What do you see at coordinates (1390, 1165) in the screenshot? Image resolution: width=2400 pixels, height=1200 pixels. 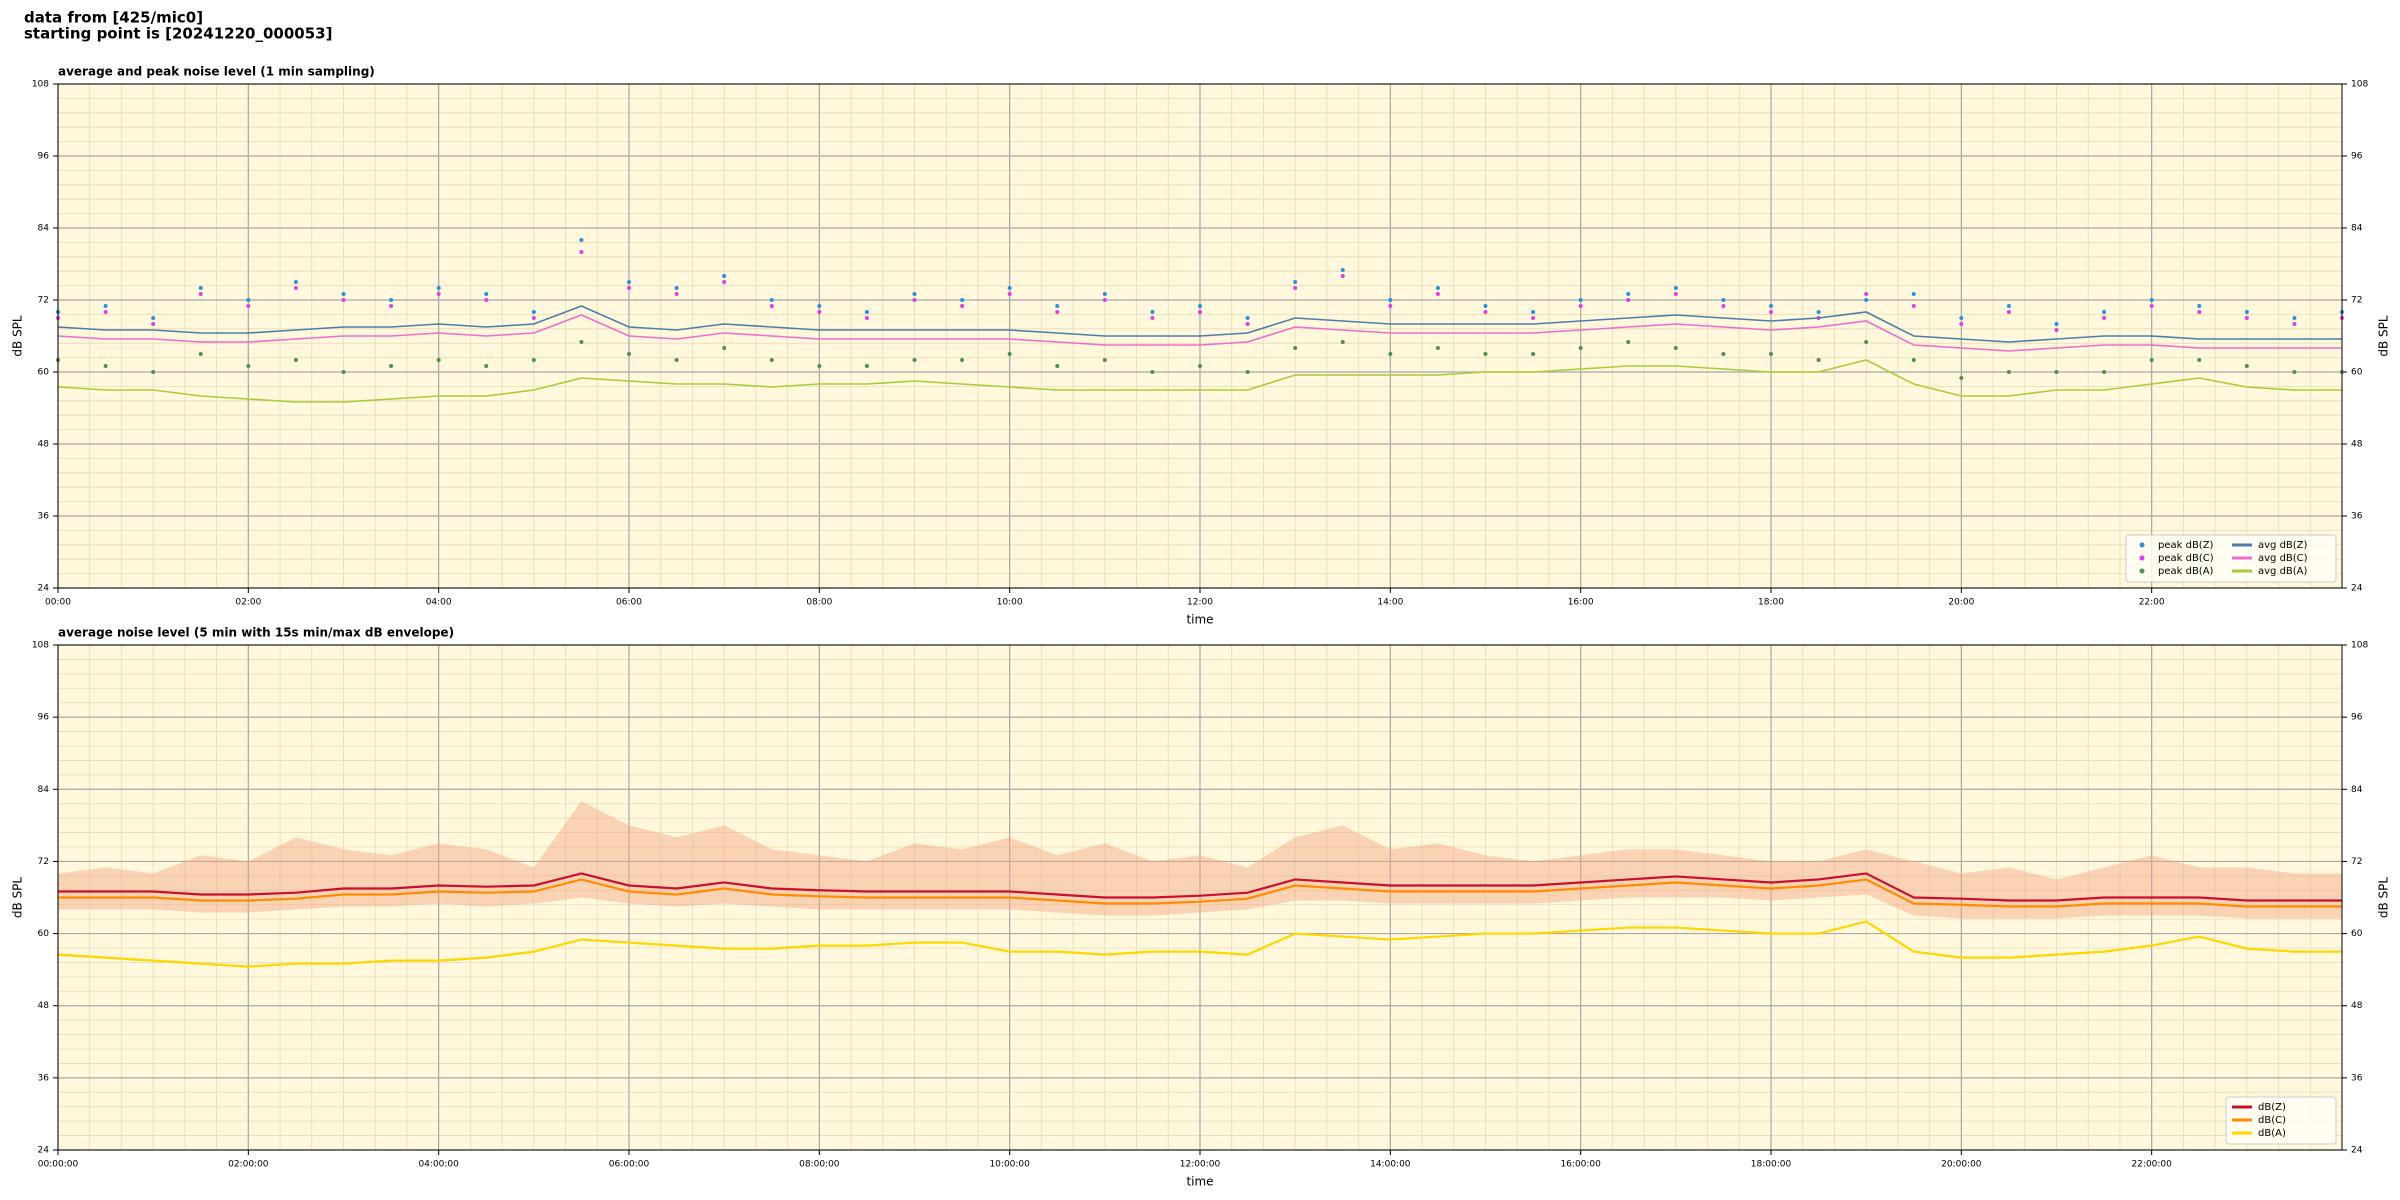 I see `x-tick-label: 14:00:00` at bounding box center [1390, 1165].